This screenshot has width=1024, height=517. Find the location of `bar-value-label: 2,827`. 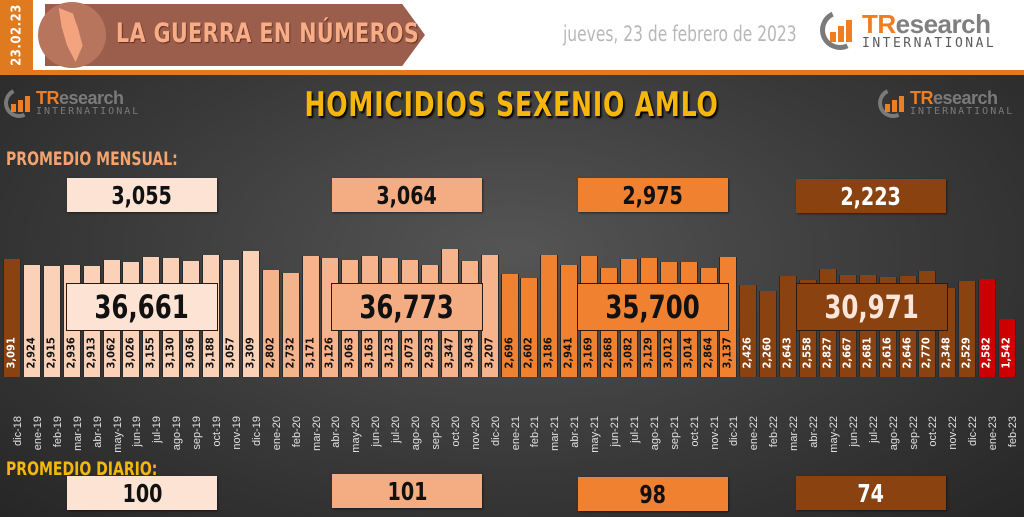

bar-value-label: 2,827 is located at coordinates (827, 353).